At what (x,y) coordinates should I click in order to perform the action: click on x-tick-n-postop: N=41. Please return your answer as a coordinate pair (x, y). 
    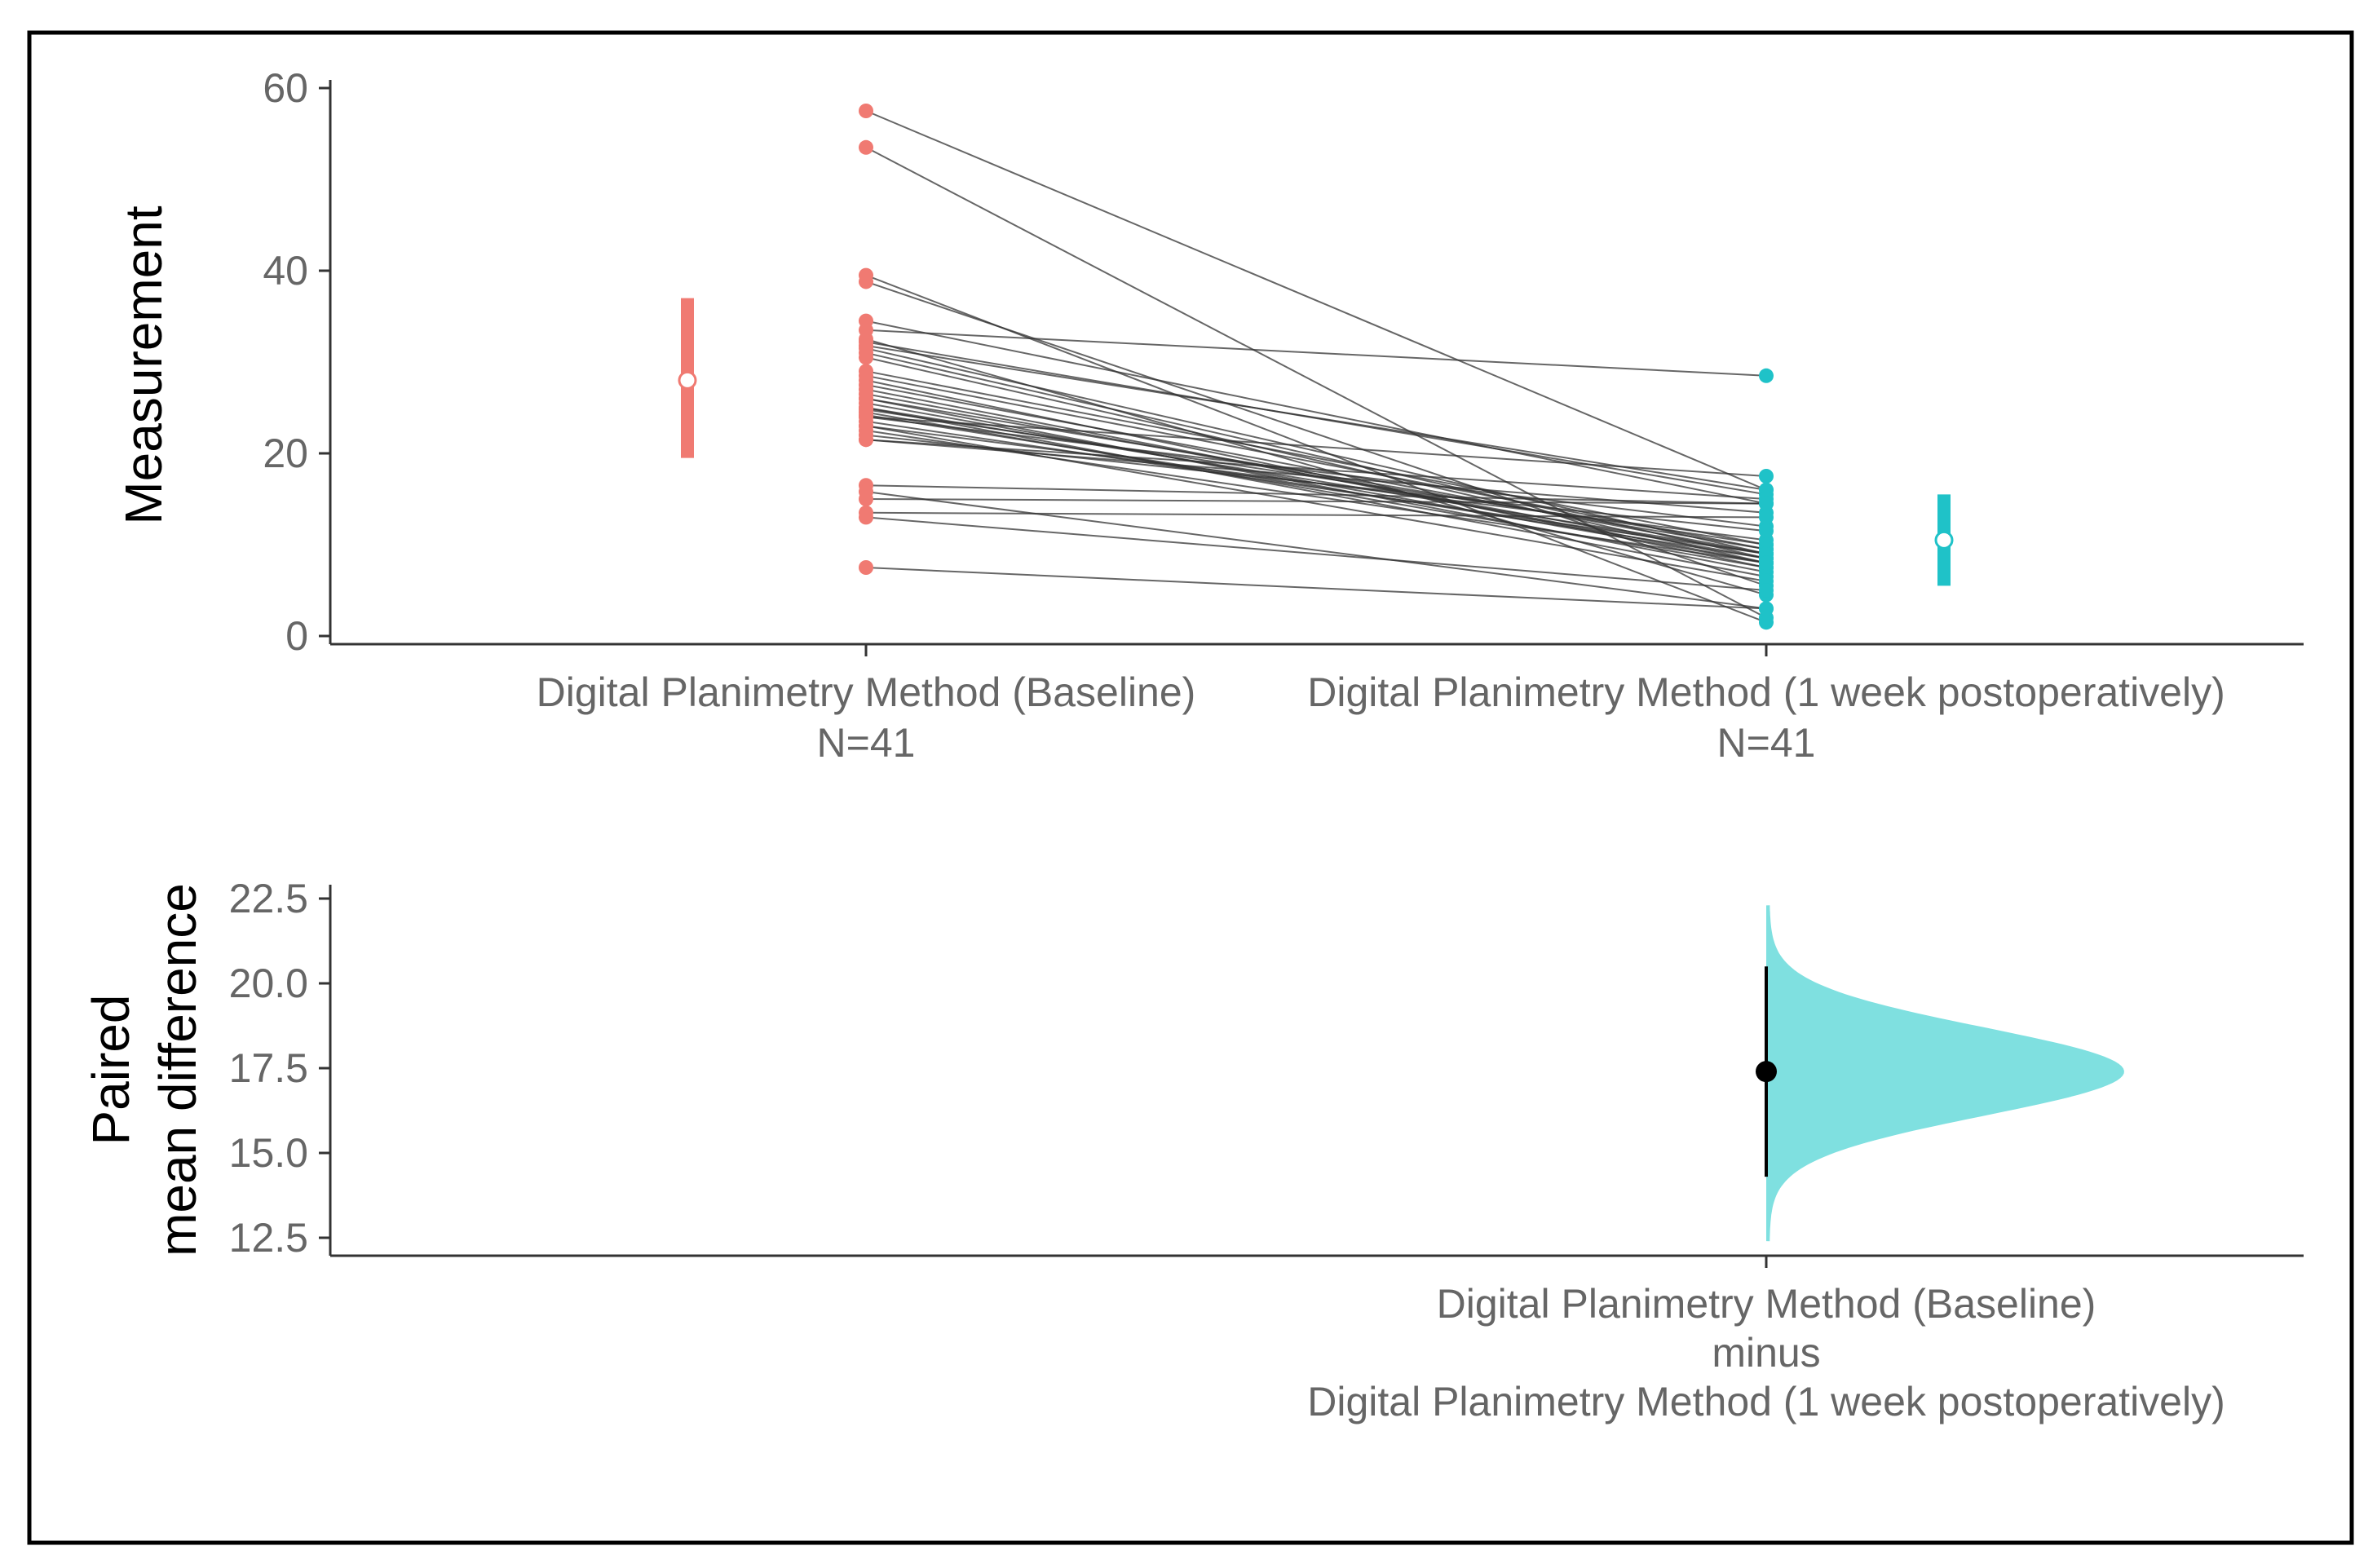
    Looking at the image, I should click on (1766, 743).